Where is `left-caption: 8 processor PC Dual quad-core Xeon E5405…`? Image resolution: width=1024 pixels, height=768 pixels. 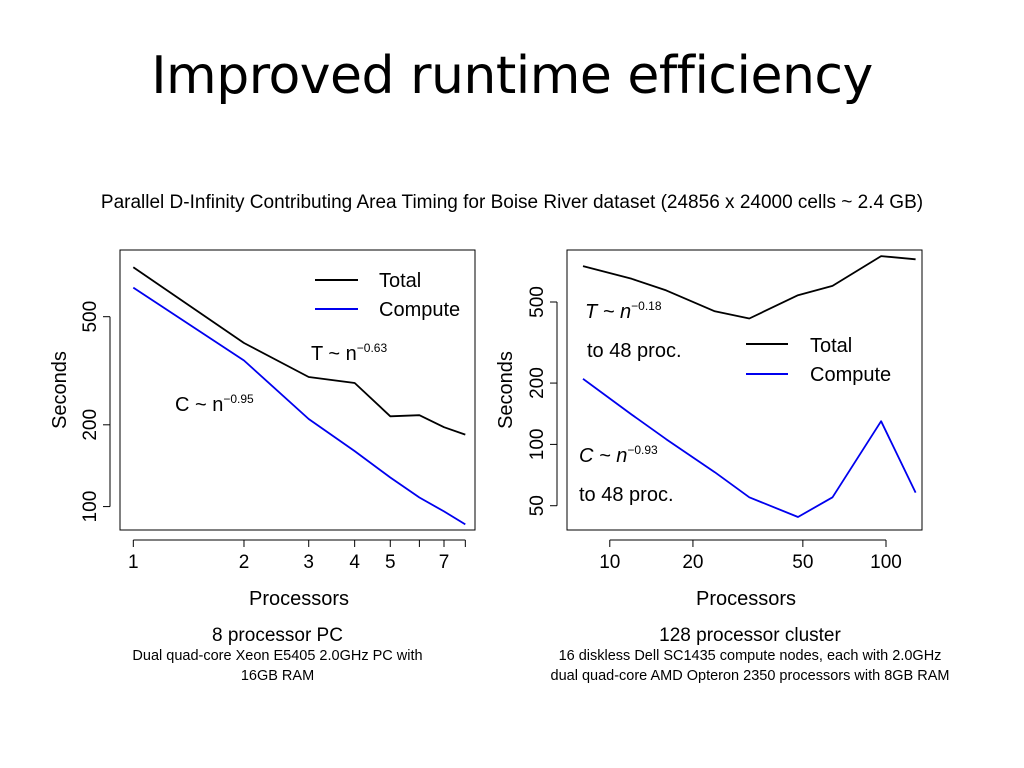 left-caption: 8 processor PC Dual quad-core Xeon E5405… is located at coordinates (277, 656).